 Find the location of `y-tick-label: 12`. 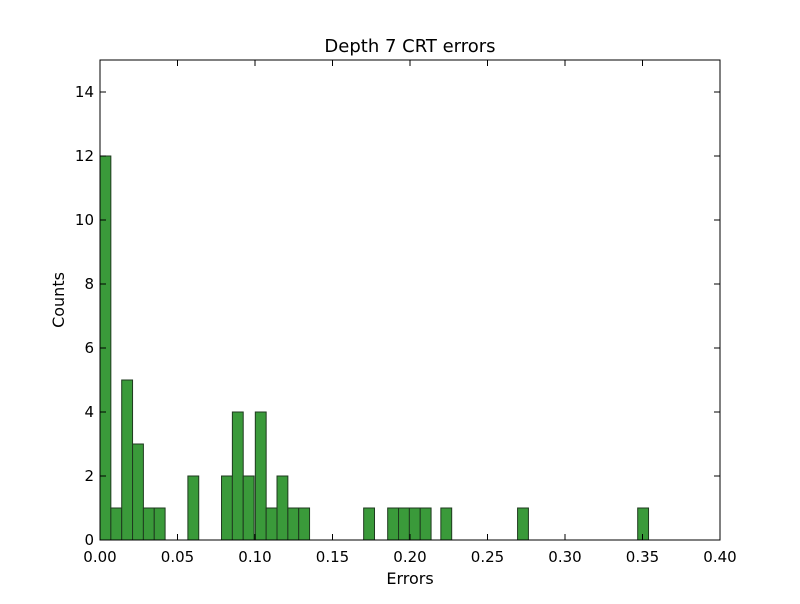

y-tick-label: 12 is located at coordinates (84, 156).